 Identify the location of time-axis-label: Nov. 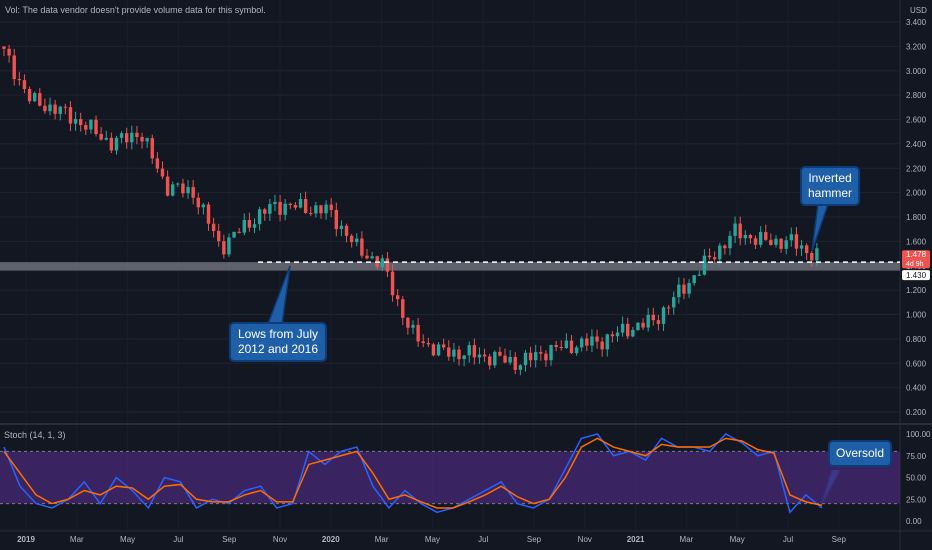
(585, 539).